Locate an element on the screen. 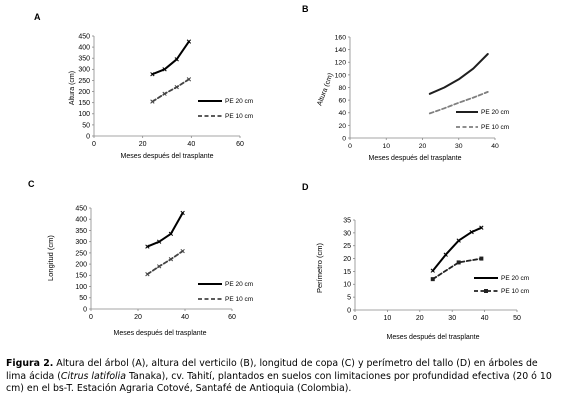 This screenshot has height=400, width=564. x-tick-label: 10 is located at coordinates (386, 146).